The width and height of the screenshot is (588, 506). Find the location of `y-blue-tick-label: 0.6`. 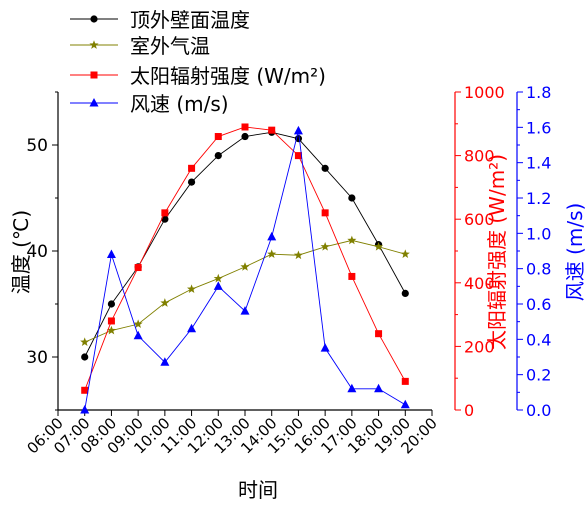

y-blue-tick-label: 0.6 is located at coordinates (538, 304).